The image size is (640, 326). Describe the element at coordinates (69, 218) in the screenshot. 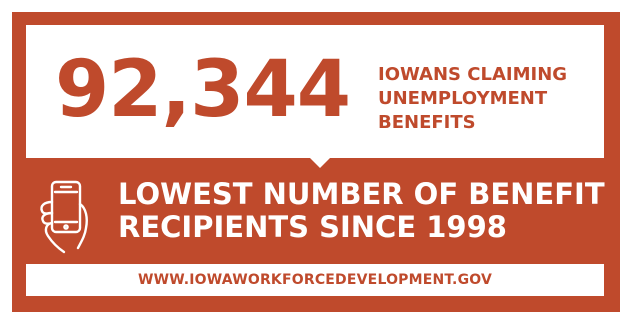

I see `hand-holding-phone-icon` at that location.